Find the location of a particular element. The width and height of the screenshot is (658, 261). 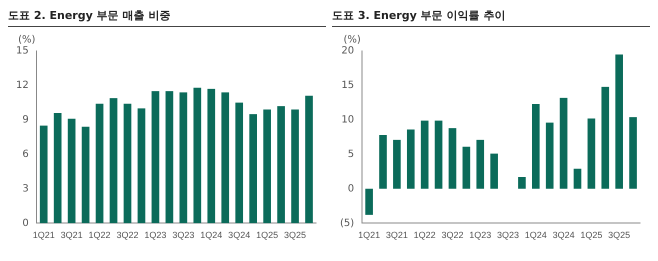

y-tick-label: 6 is located at coordinates (25, 154).